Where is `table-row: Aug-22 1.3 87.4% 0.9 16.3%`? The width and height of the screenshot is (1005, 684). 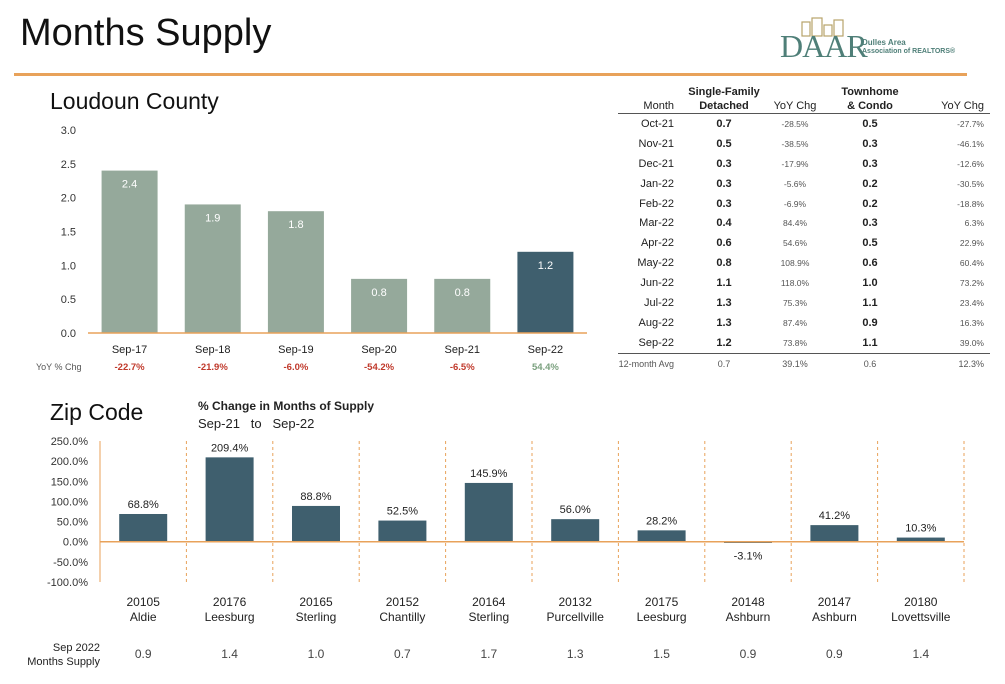 table-row: Aug-22 1.3 87.4% 0.9 16.3% is located at coordinates (804, 323).